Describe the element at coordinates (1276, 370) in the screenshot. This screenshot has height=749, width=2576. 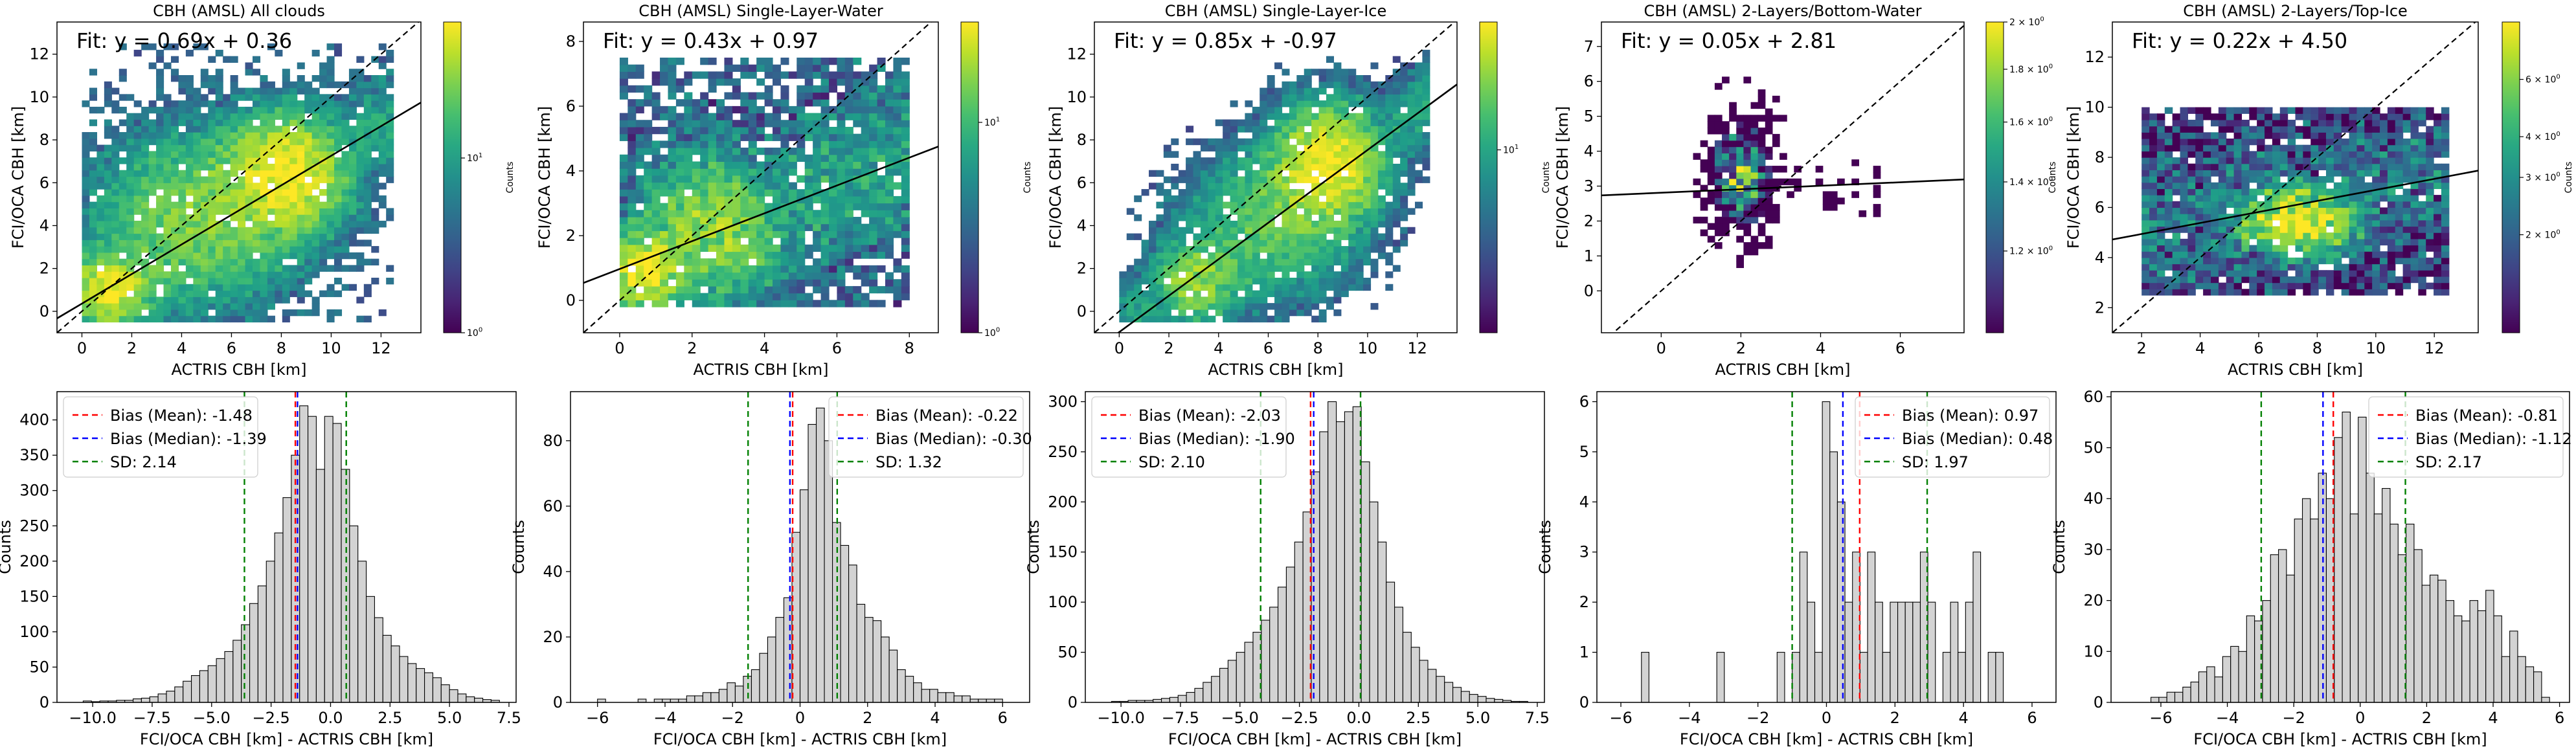
I see `x-axis-label: ACTRIS CBH [km]` at that location.